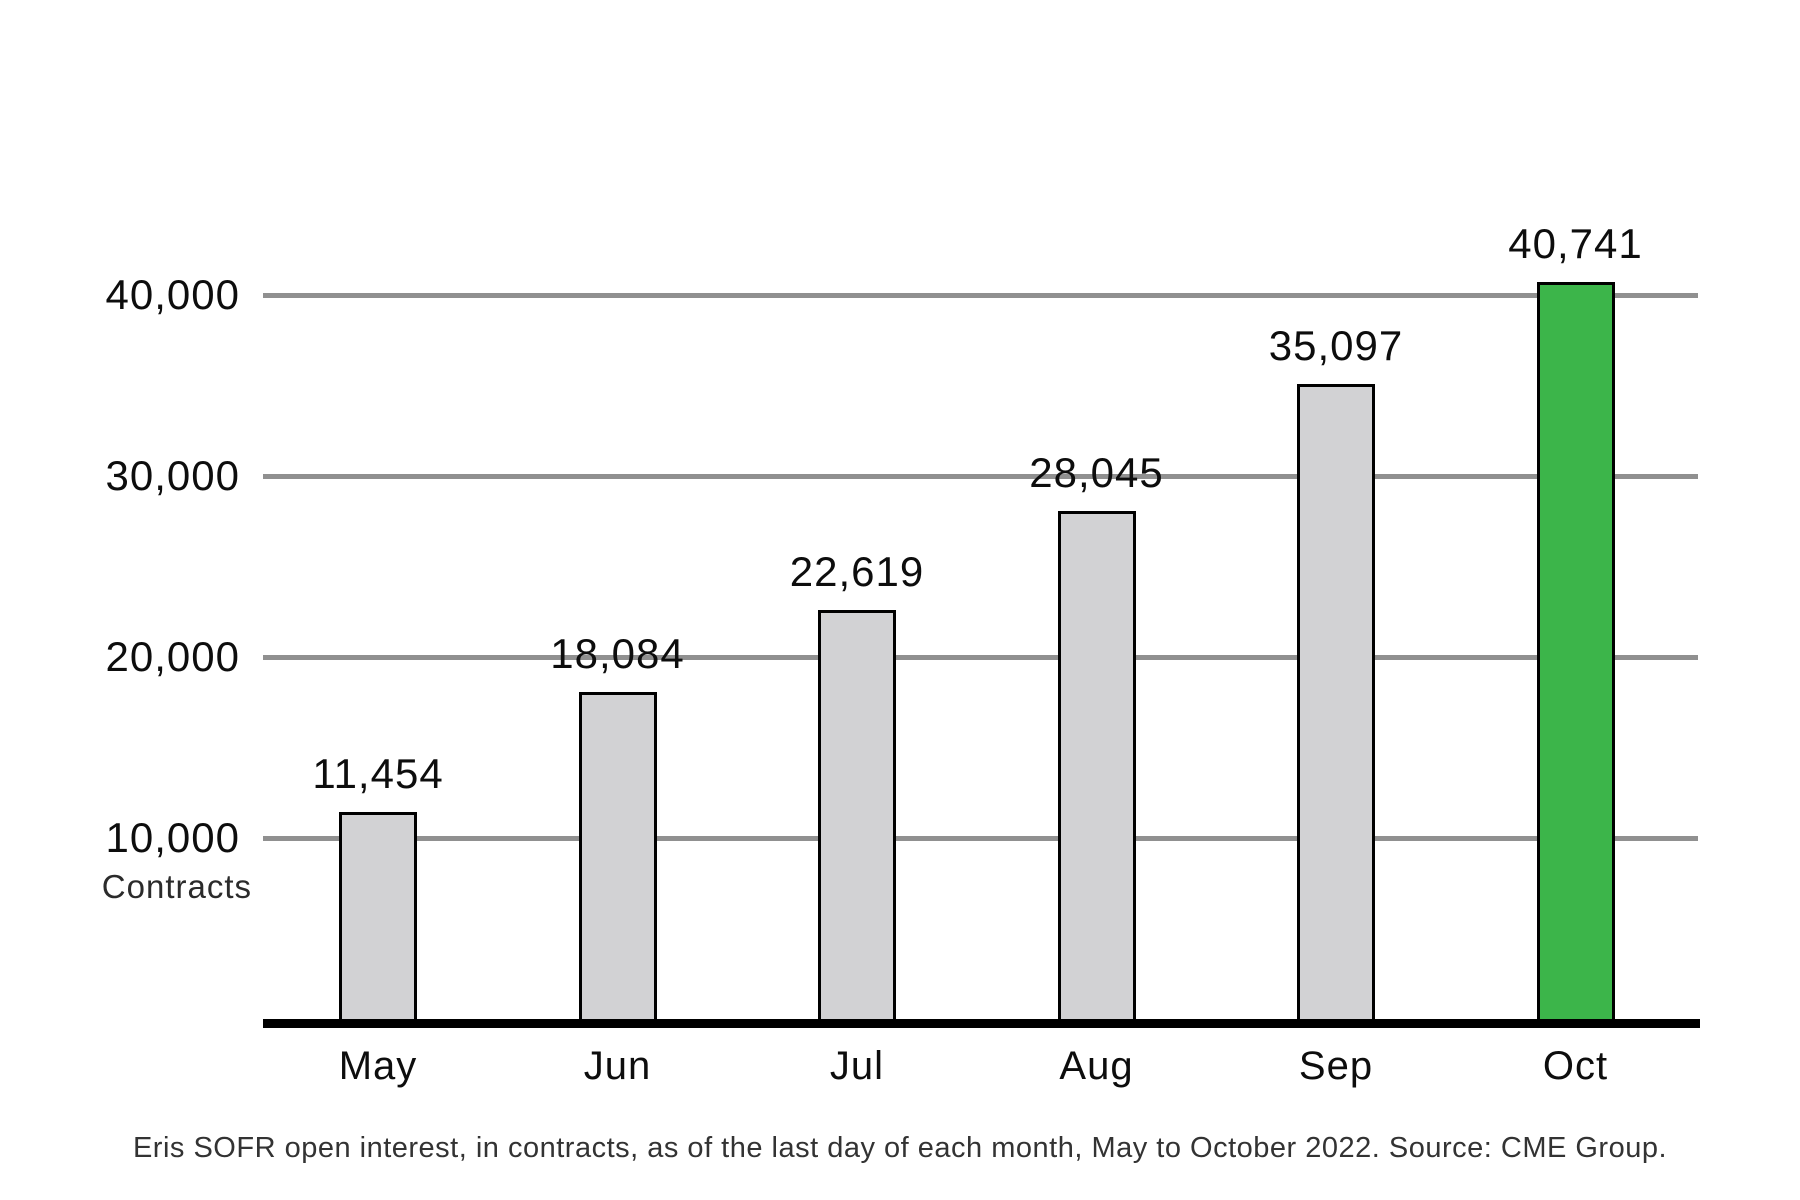  What do you see at coordinates (1336, 345) in the screenshot?
I see `bar-value-label: 35,097` at bounding box center [1336, 345].